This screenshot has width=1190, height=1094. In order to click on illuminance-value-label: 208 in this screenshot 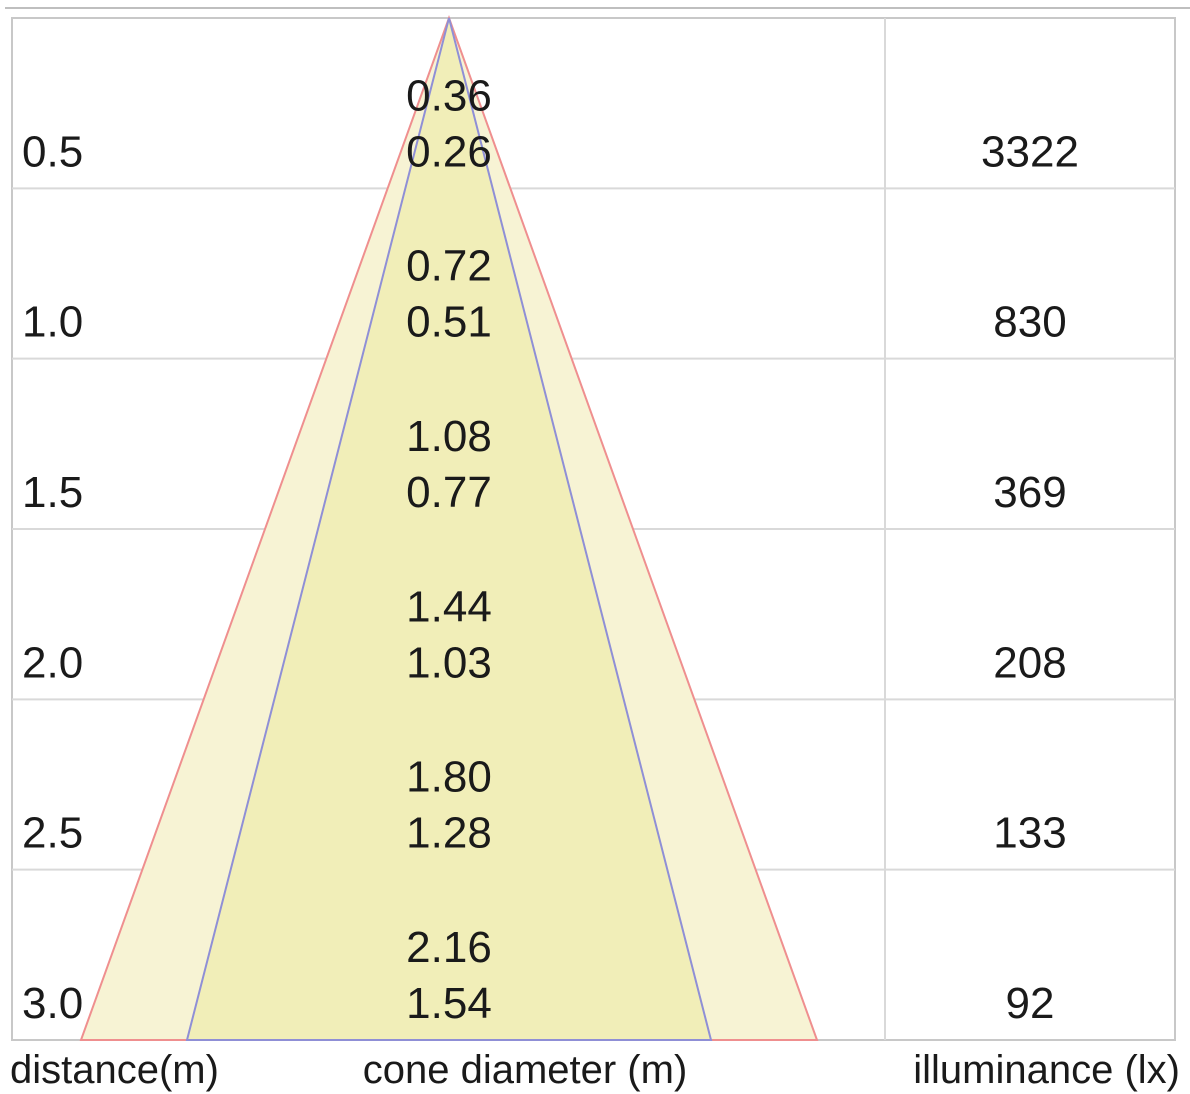, I will do `click(1029, 662)`.